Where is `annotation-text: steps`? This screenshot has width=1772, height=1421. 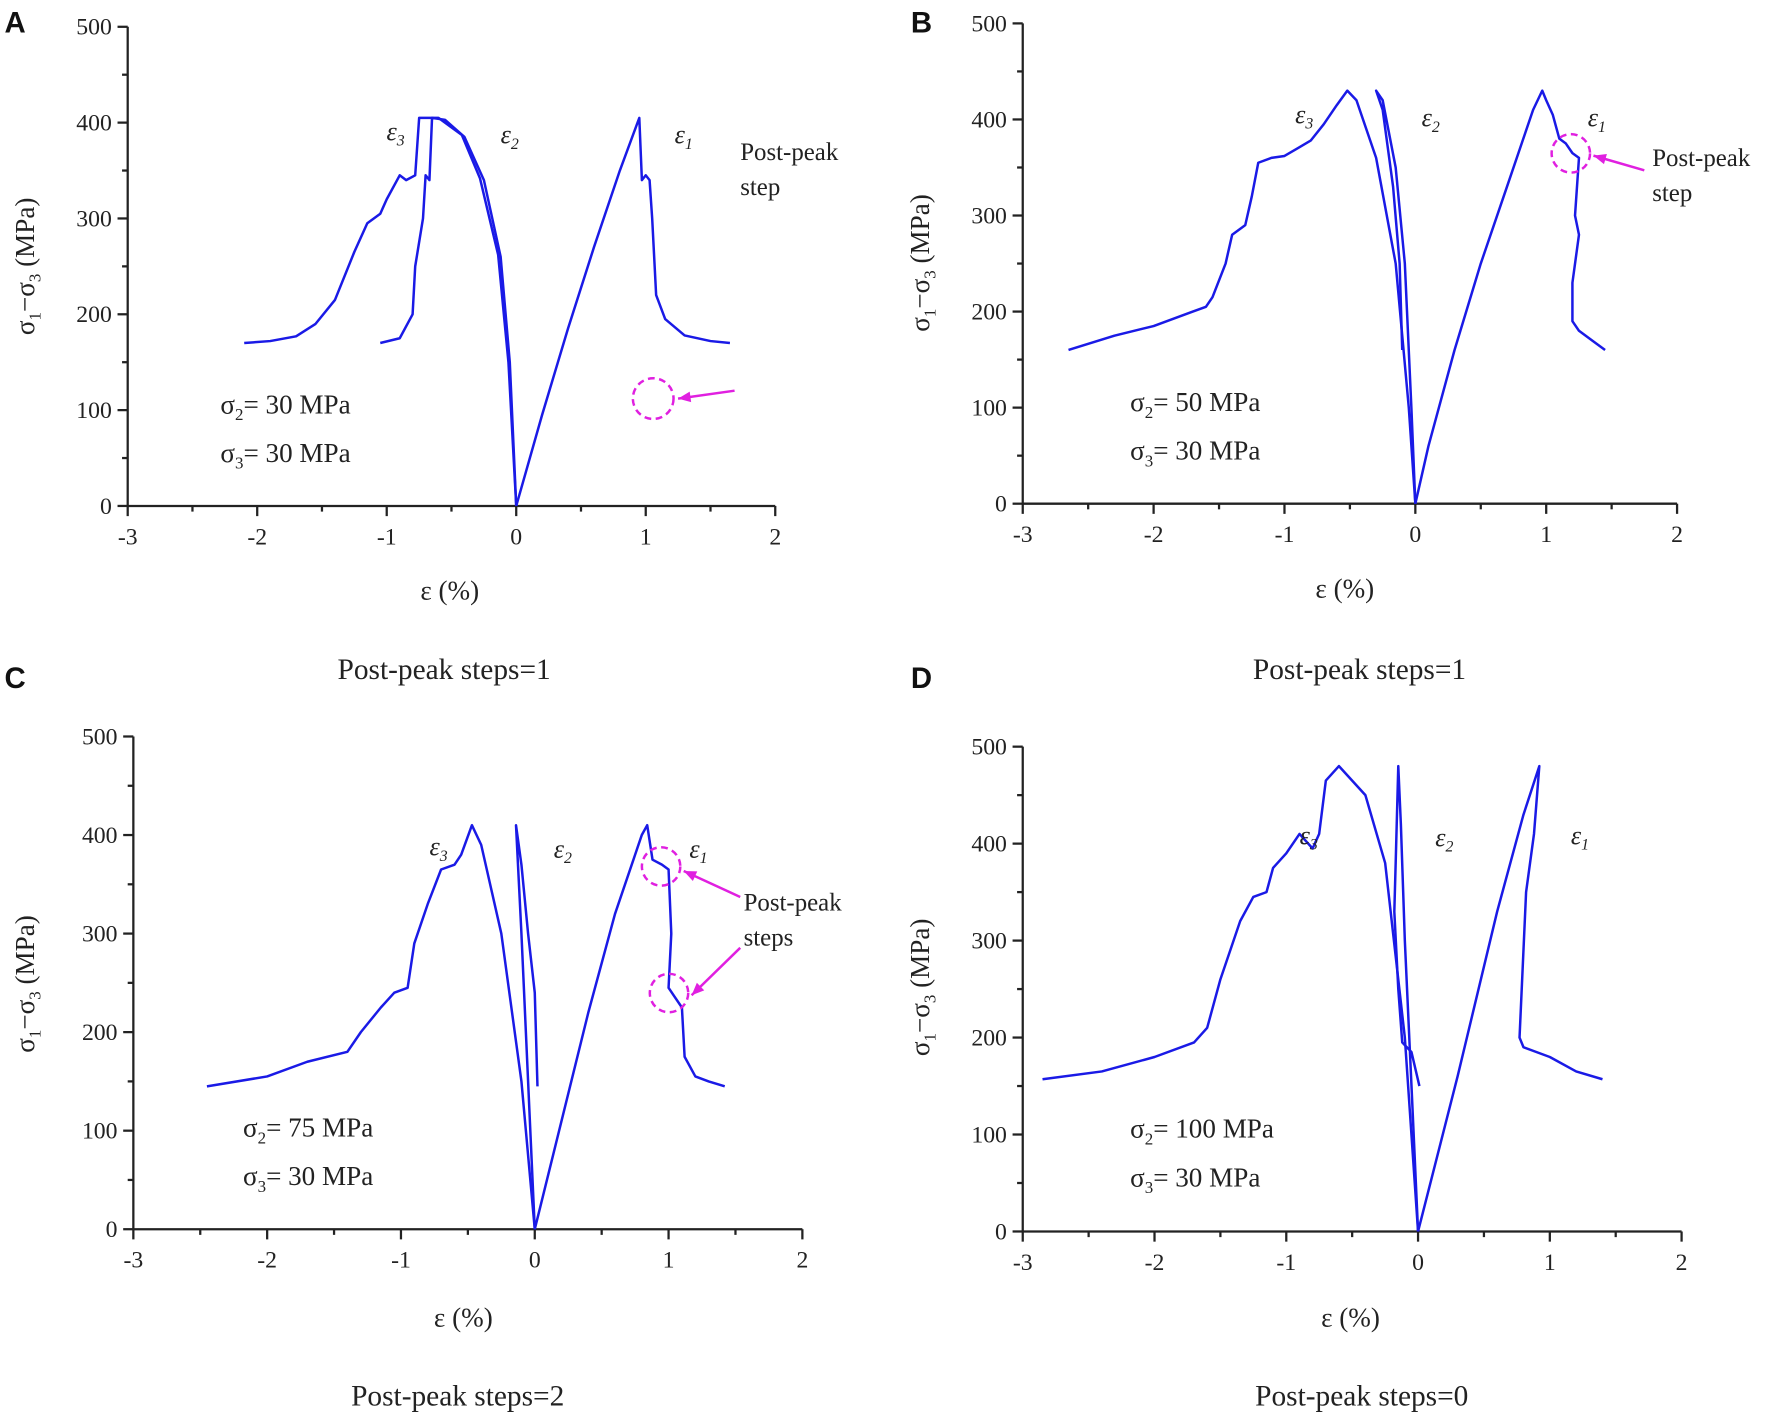 annotation-text: steps is located at coordinates (769, 938).